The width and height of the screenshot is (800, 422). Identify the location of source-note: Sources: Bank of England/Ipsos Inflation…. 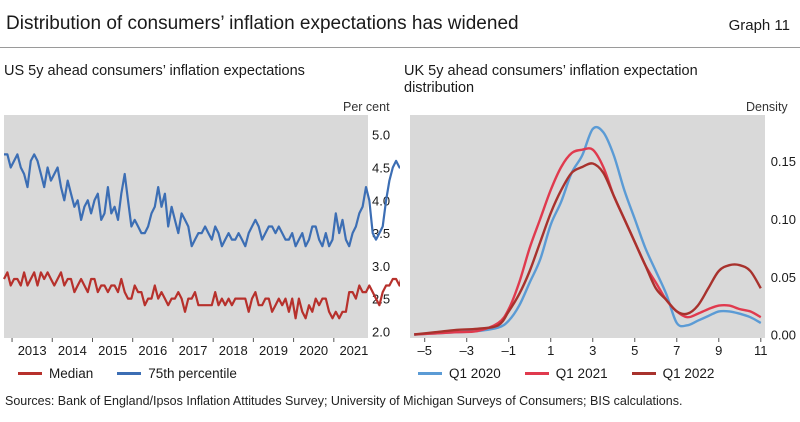
(344, 401).